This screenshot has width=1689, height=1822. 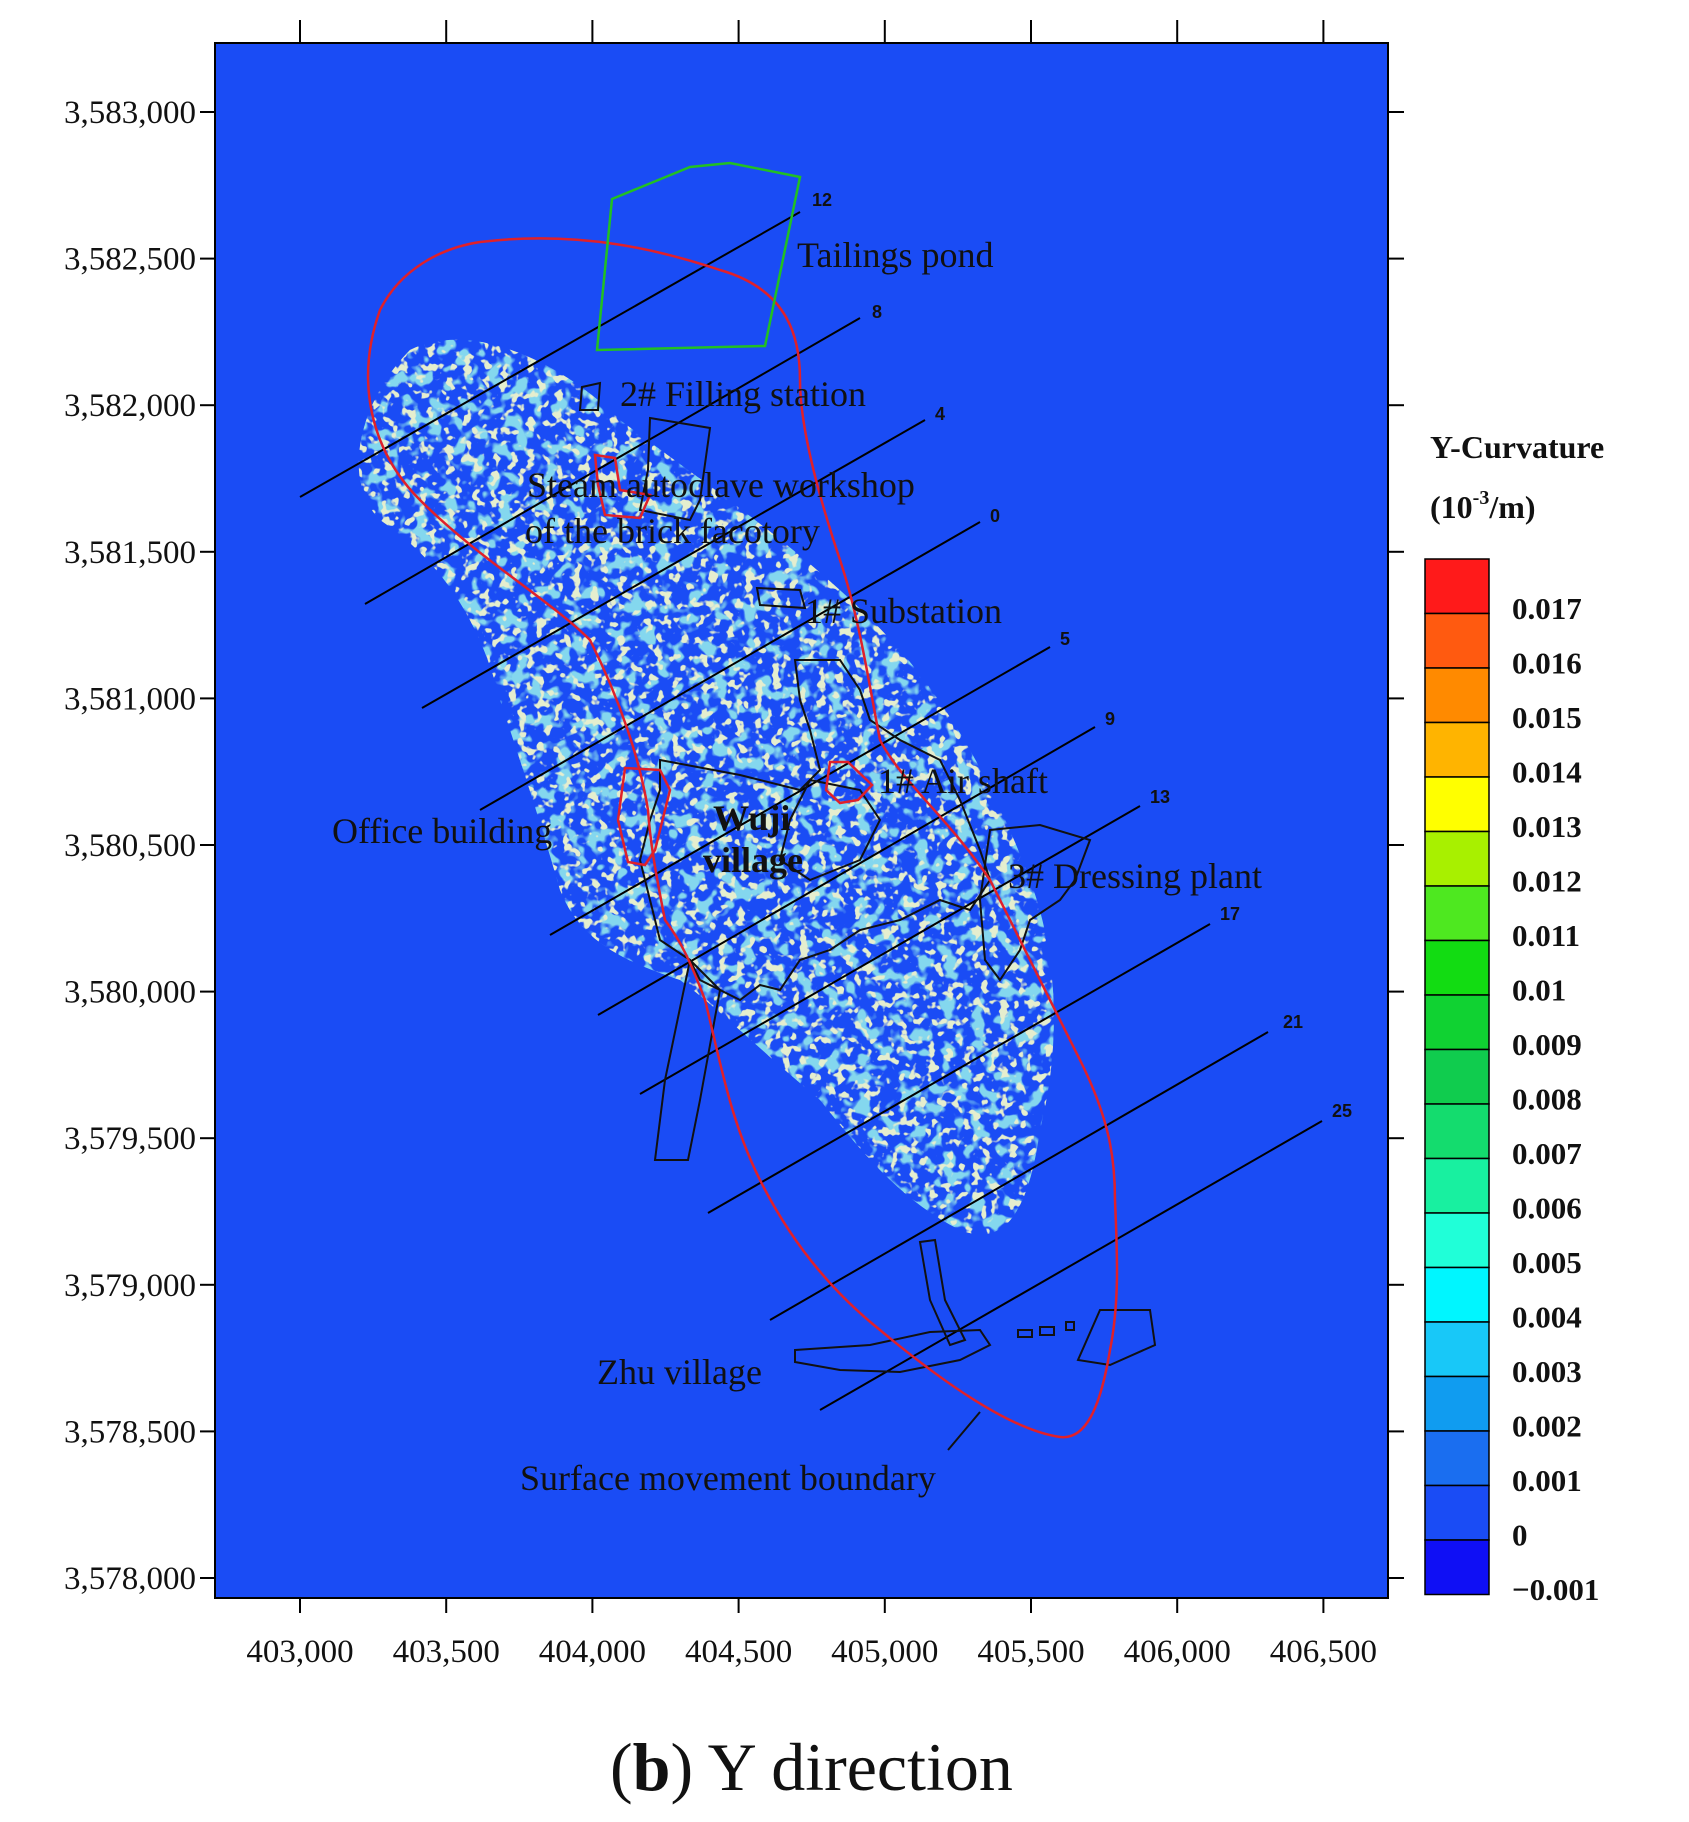 What do you see at coordinates (743, 394) in the screenshot?
I see `label-filling-station: 2# Filling station` at bounding box center [743, 394].